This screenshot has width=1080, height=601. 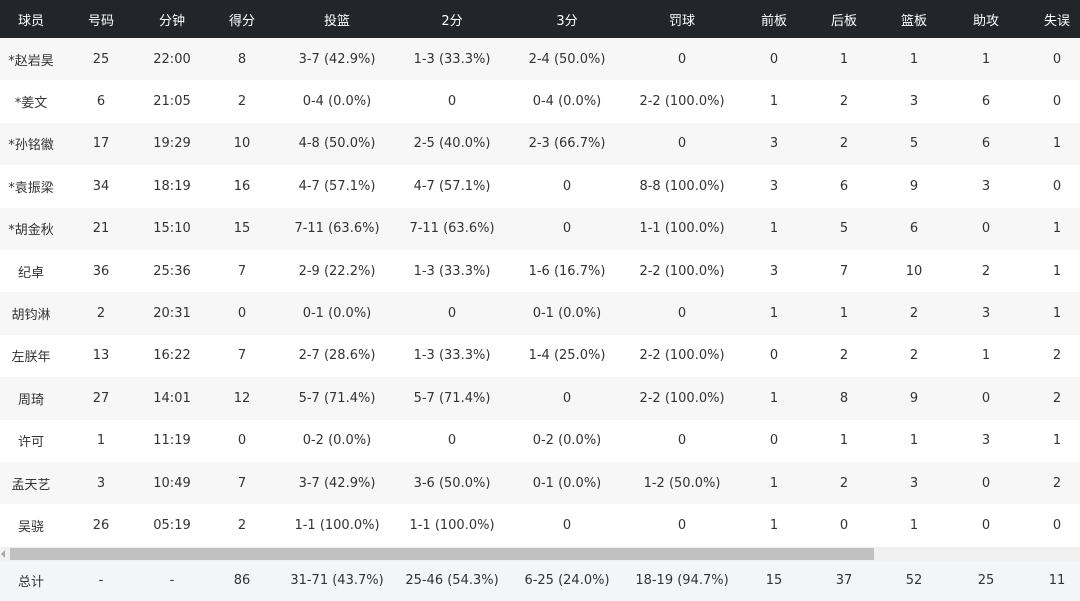 What do you see at coordinates (172, 229) in the screenshot?
I see `stat-cell: 15:10` at bounding box center [172, 229].